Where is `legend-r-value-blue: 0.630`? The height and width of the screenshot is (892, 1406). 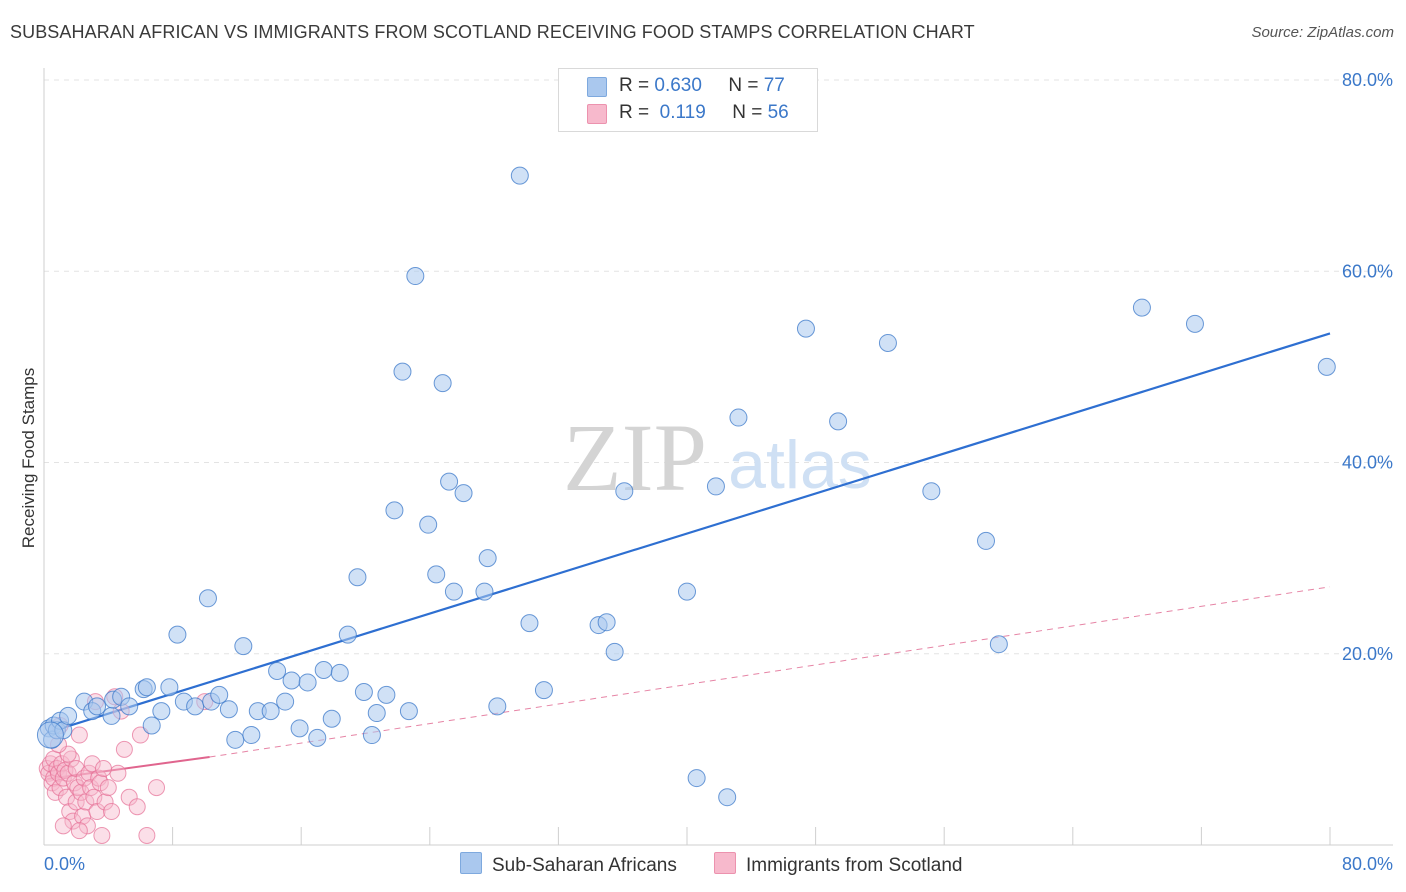
legend-r-value-blue: 0.630 is located at coordinates (678, 85).